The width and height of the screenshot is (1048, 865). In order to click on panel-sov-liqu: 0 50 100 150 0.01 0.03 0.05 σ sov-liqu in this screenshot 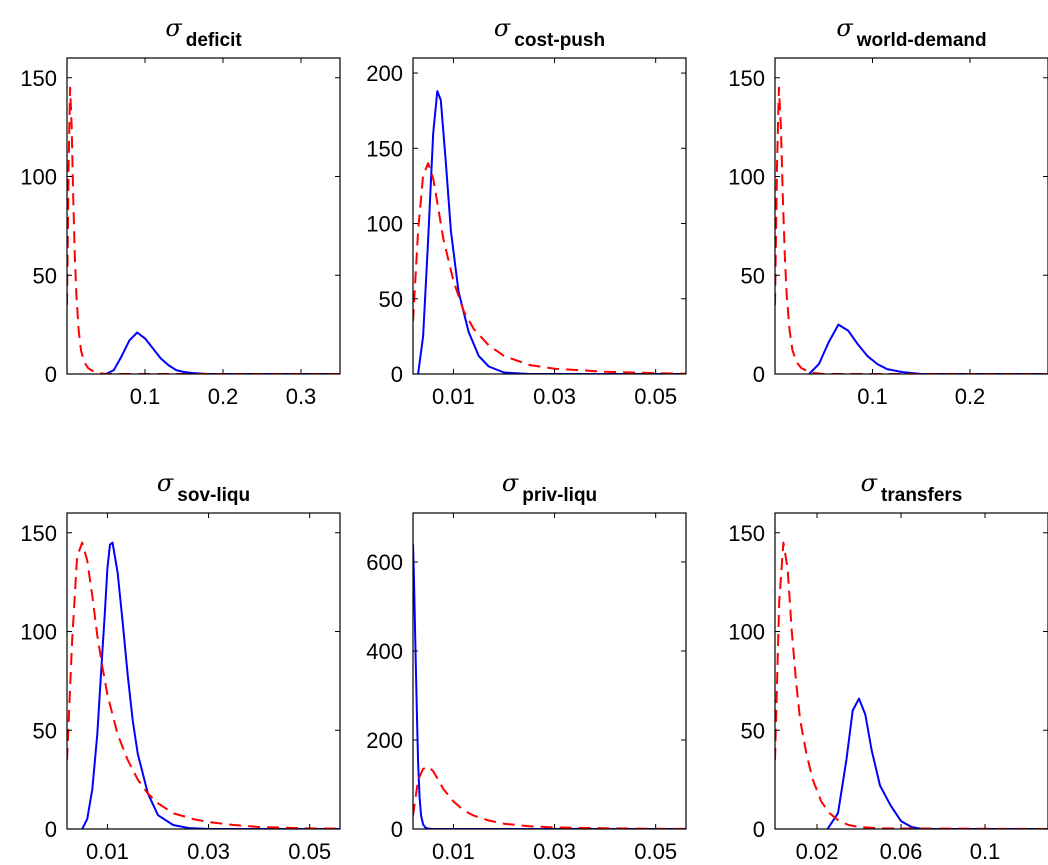, I will do `click(180, 666)`.